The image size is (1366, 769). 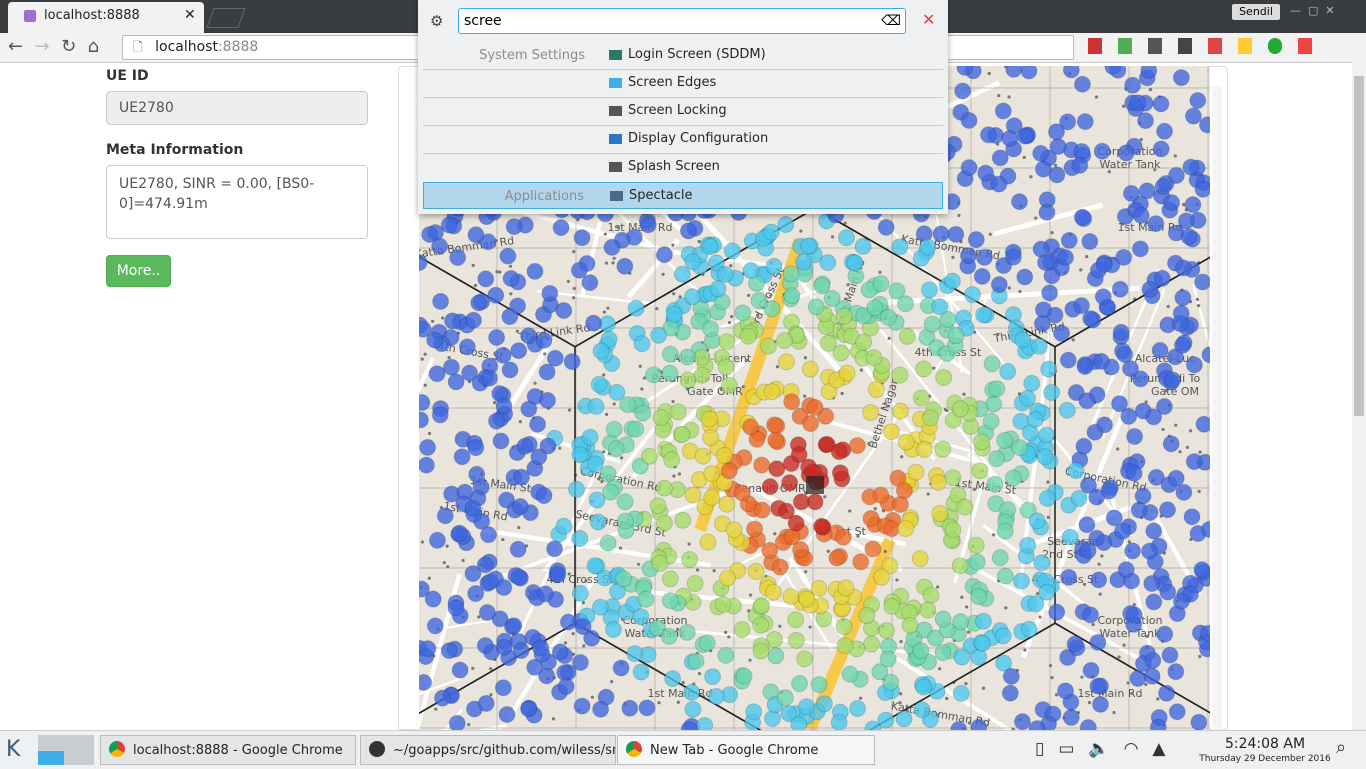 I want to click on meta-textarea: UE2780, SINR = 0.00, [BS0-0]=474.91m, so click(x=237, y=202).